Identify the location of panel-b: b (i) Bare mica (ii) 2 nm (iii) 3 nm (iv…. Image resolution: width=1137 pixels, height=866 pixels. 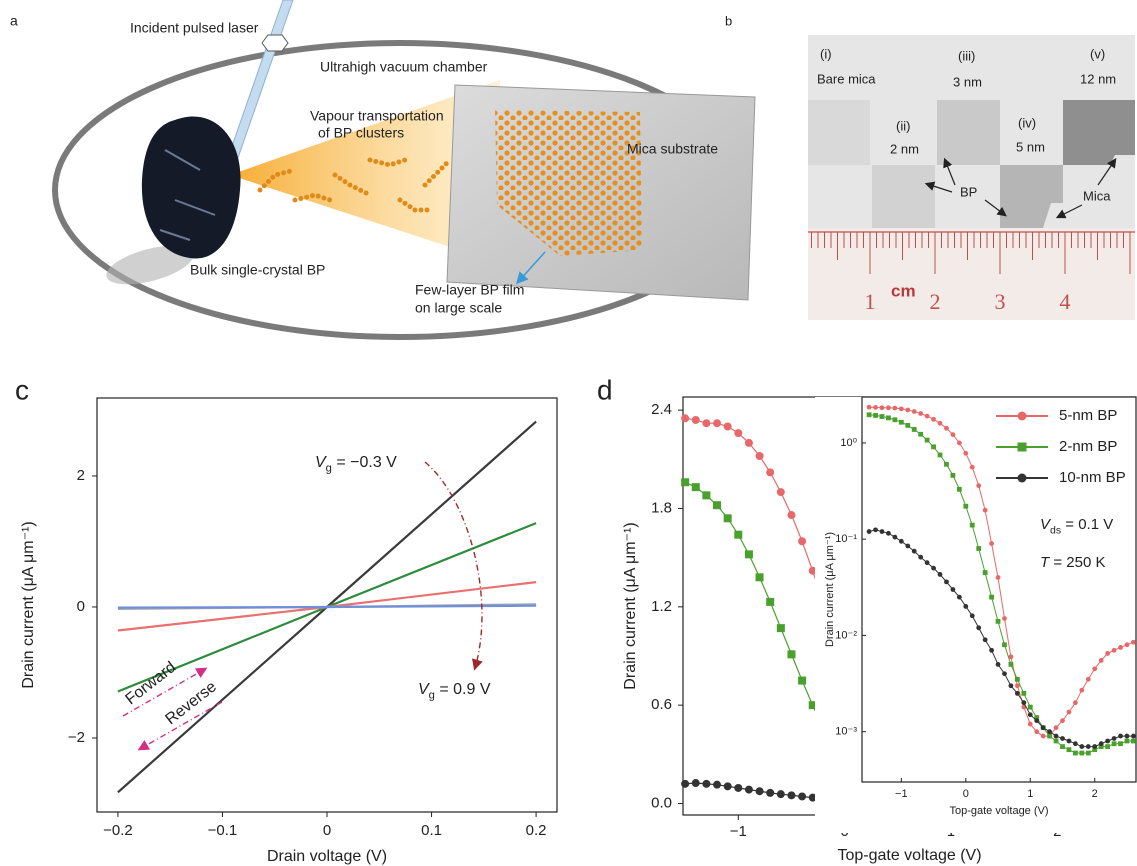
(930, 166).